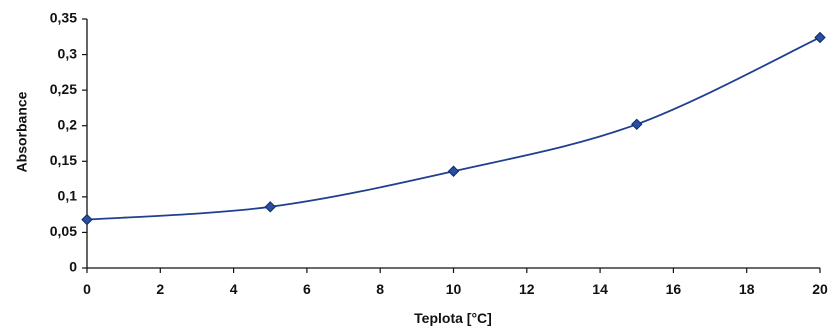  I want to click on x-tick-label: 12, so click(527, 289).